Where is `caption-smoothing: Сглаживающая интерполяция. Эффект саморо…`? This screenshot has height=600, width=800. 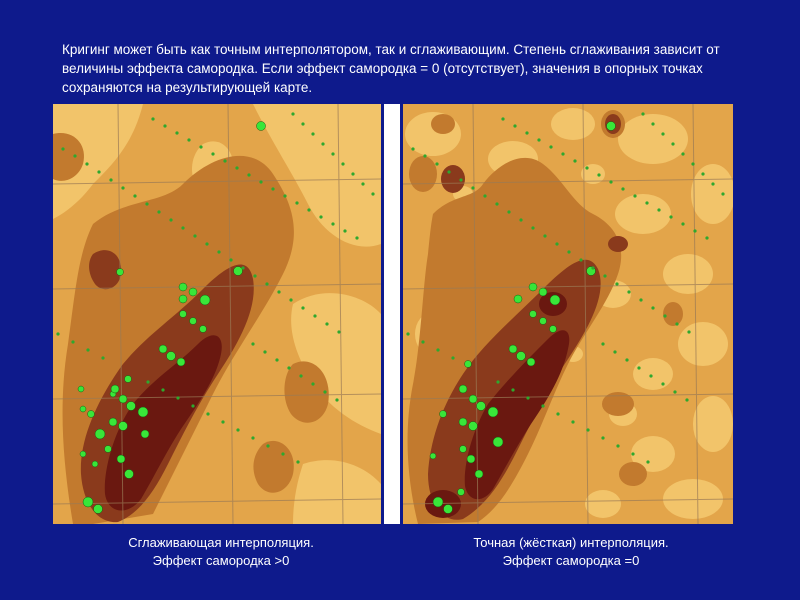
caption-smoothing: Сглаживающая интерполяция. Эффект саморо… is located at coordinates (221, 552).